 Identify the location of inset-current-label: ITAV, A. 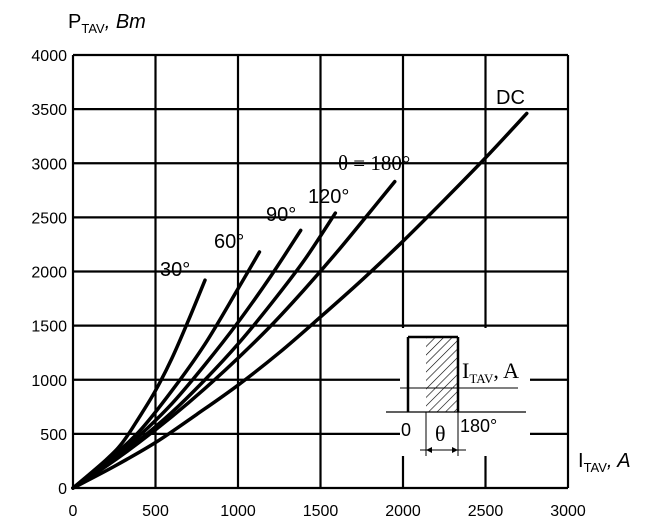
(490, 372).